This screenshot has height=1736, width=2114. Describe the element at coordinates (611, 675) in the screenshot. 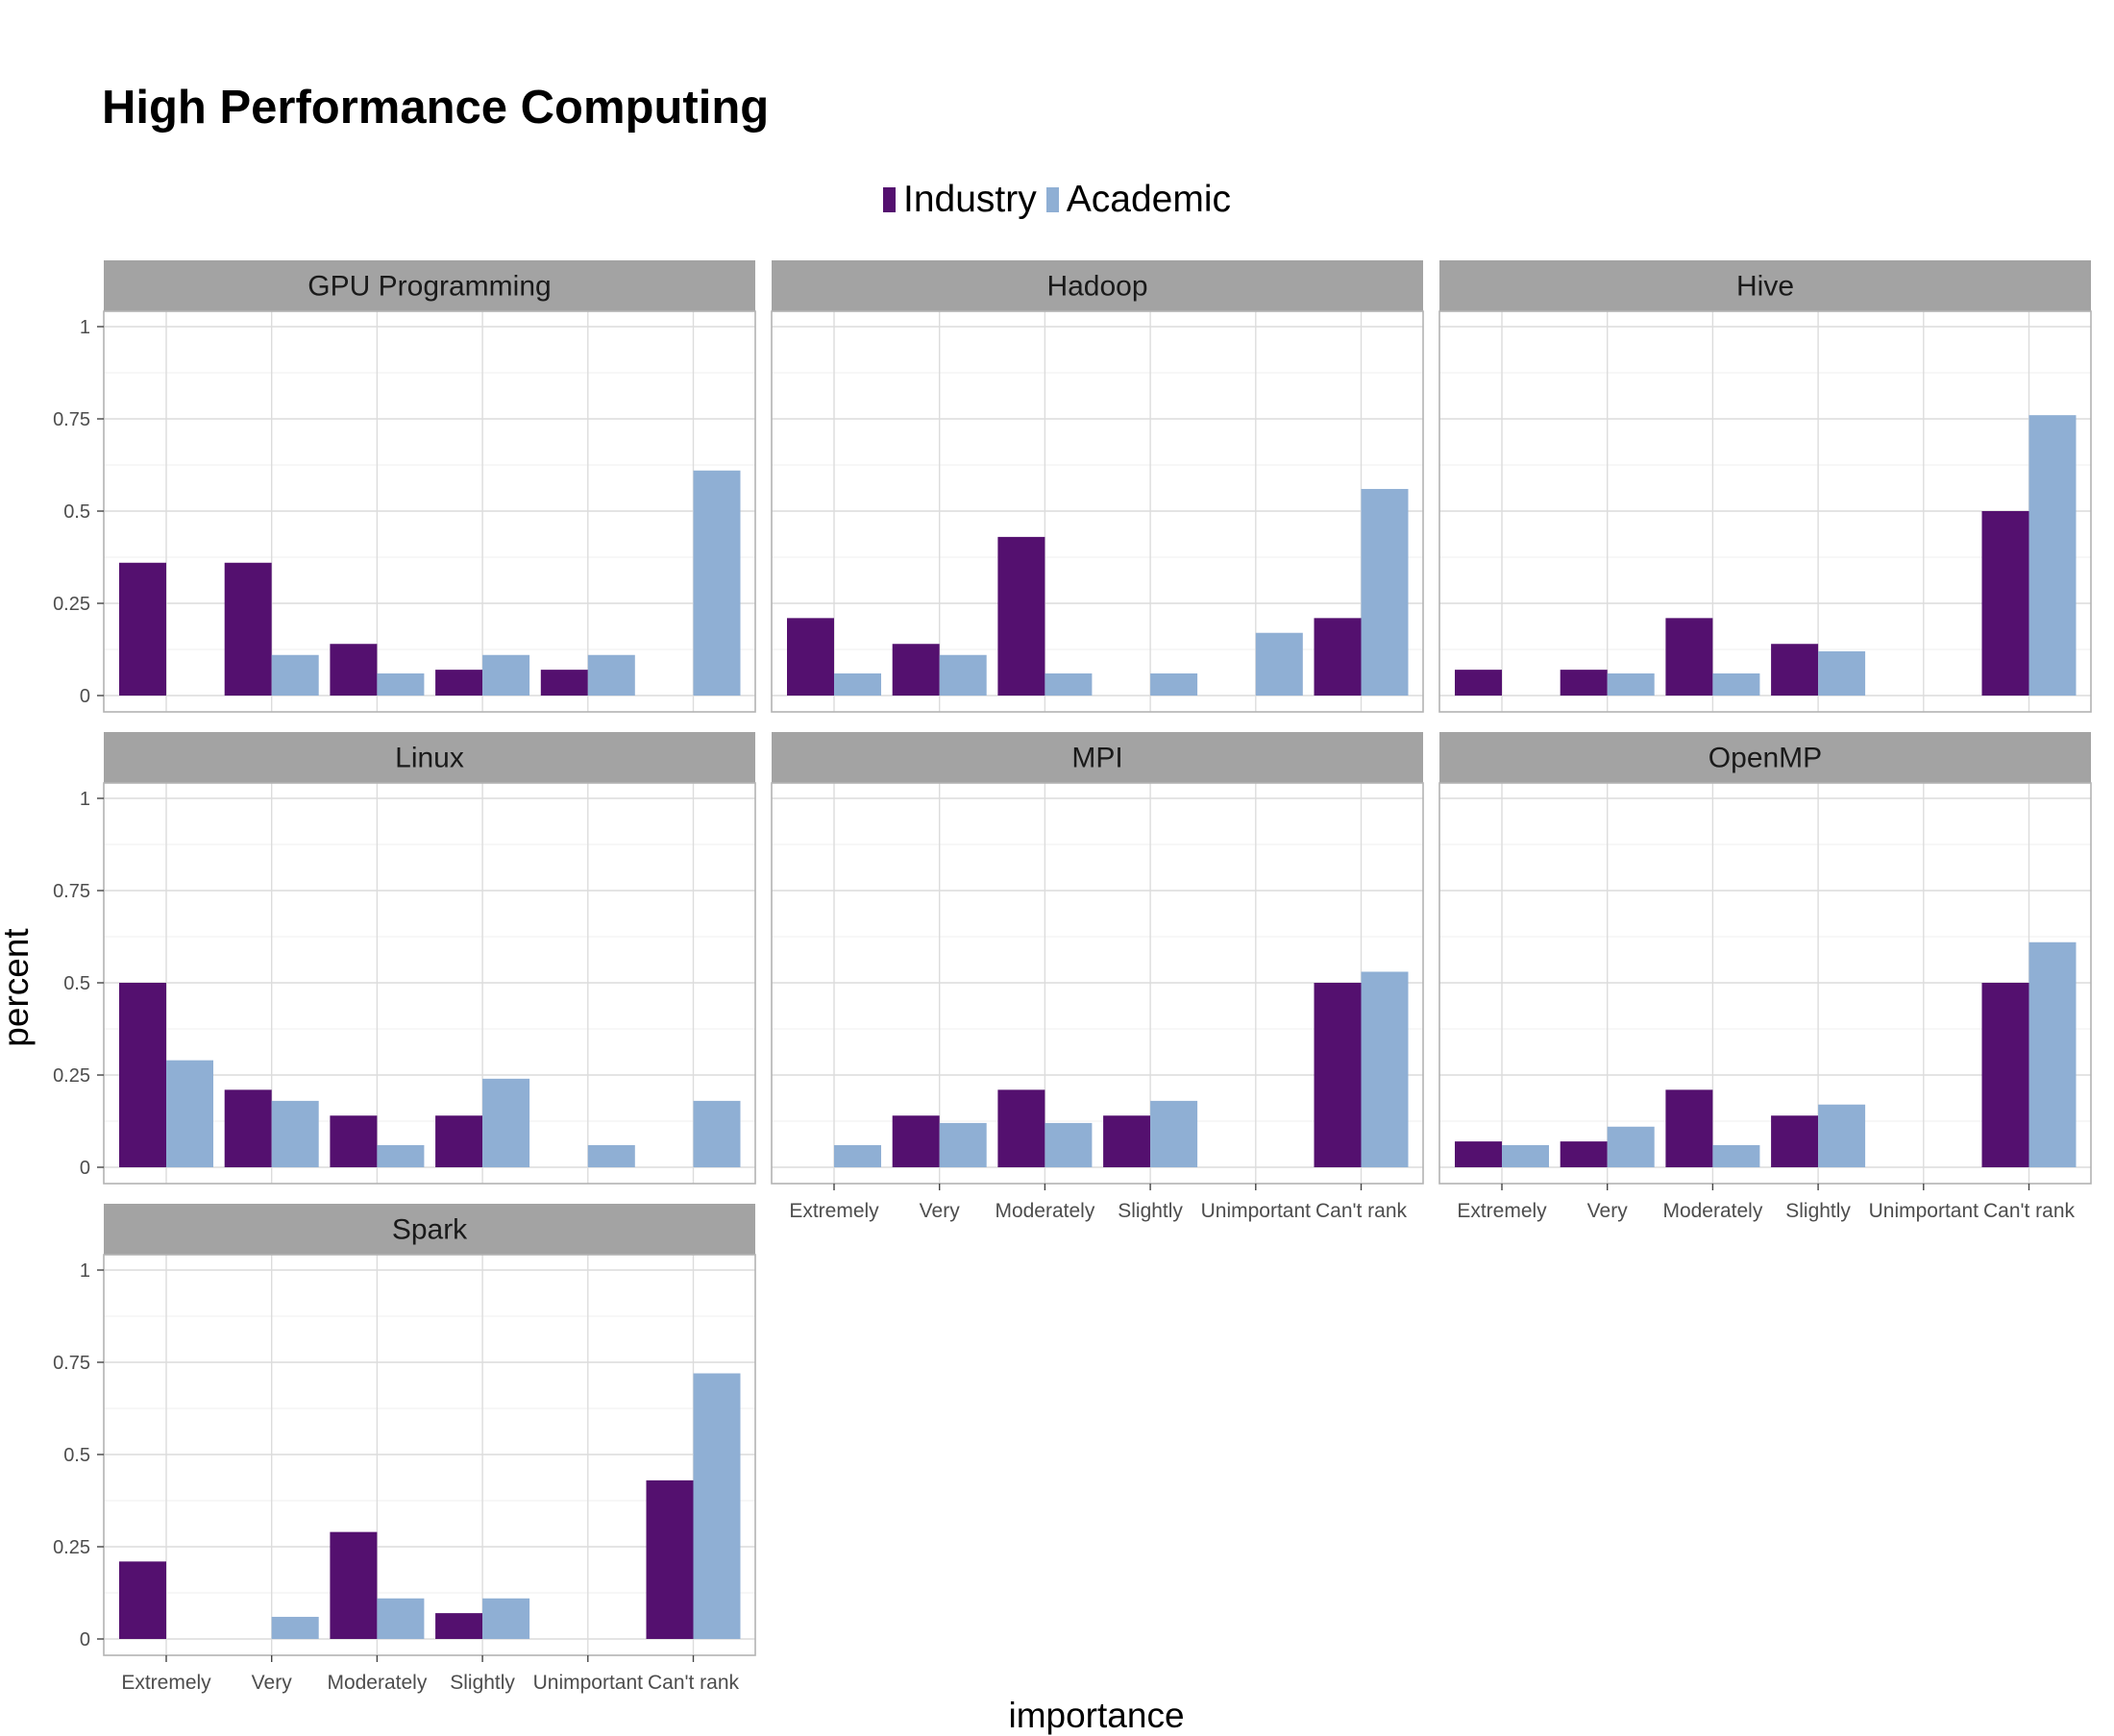

I see `bar-gpu-programming-academic-unimportant` at that location.